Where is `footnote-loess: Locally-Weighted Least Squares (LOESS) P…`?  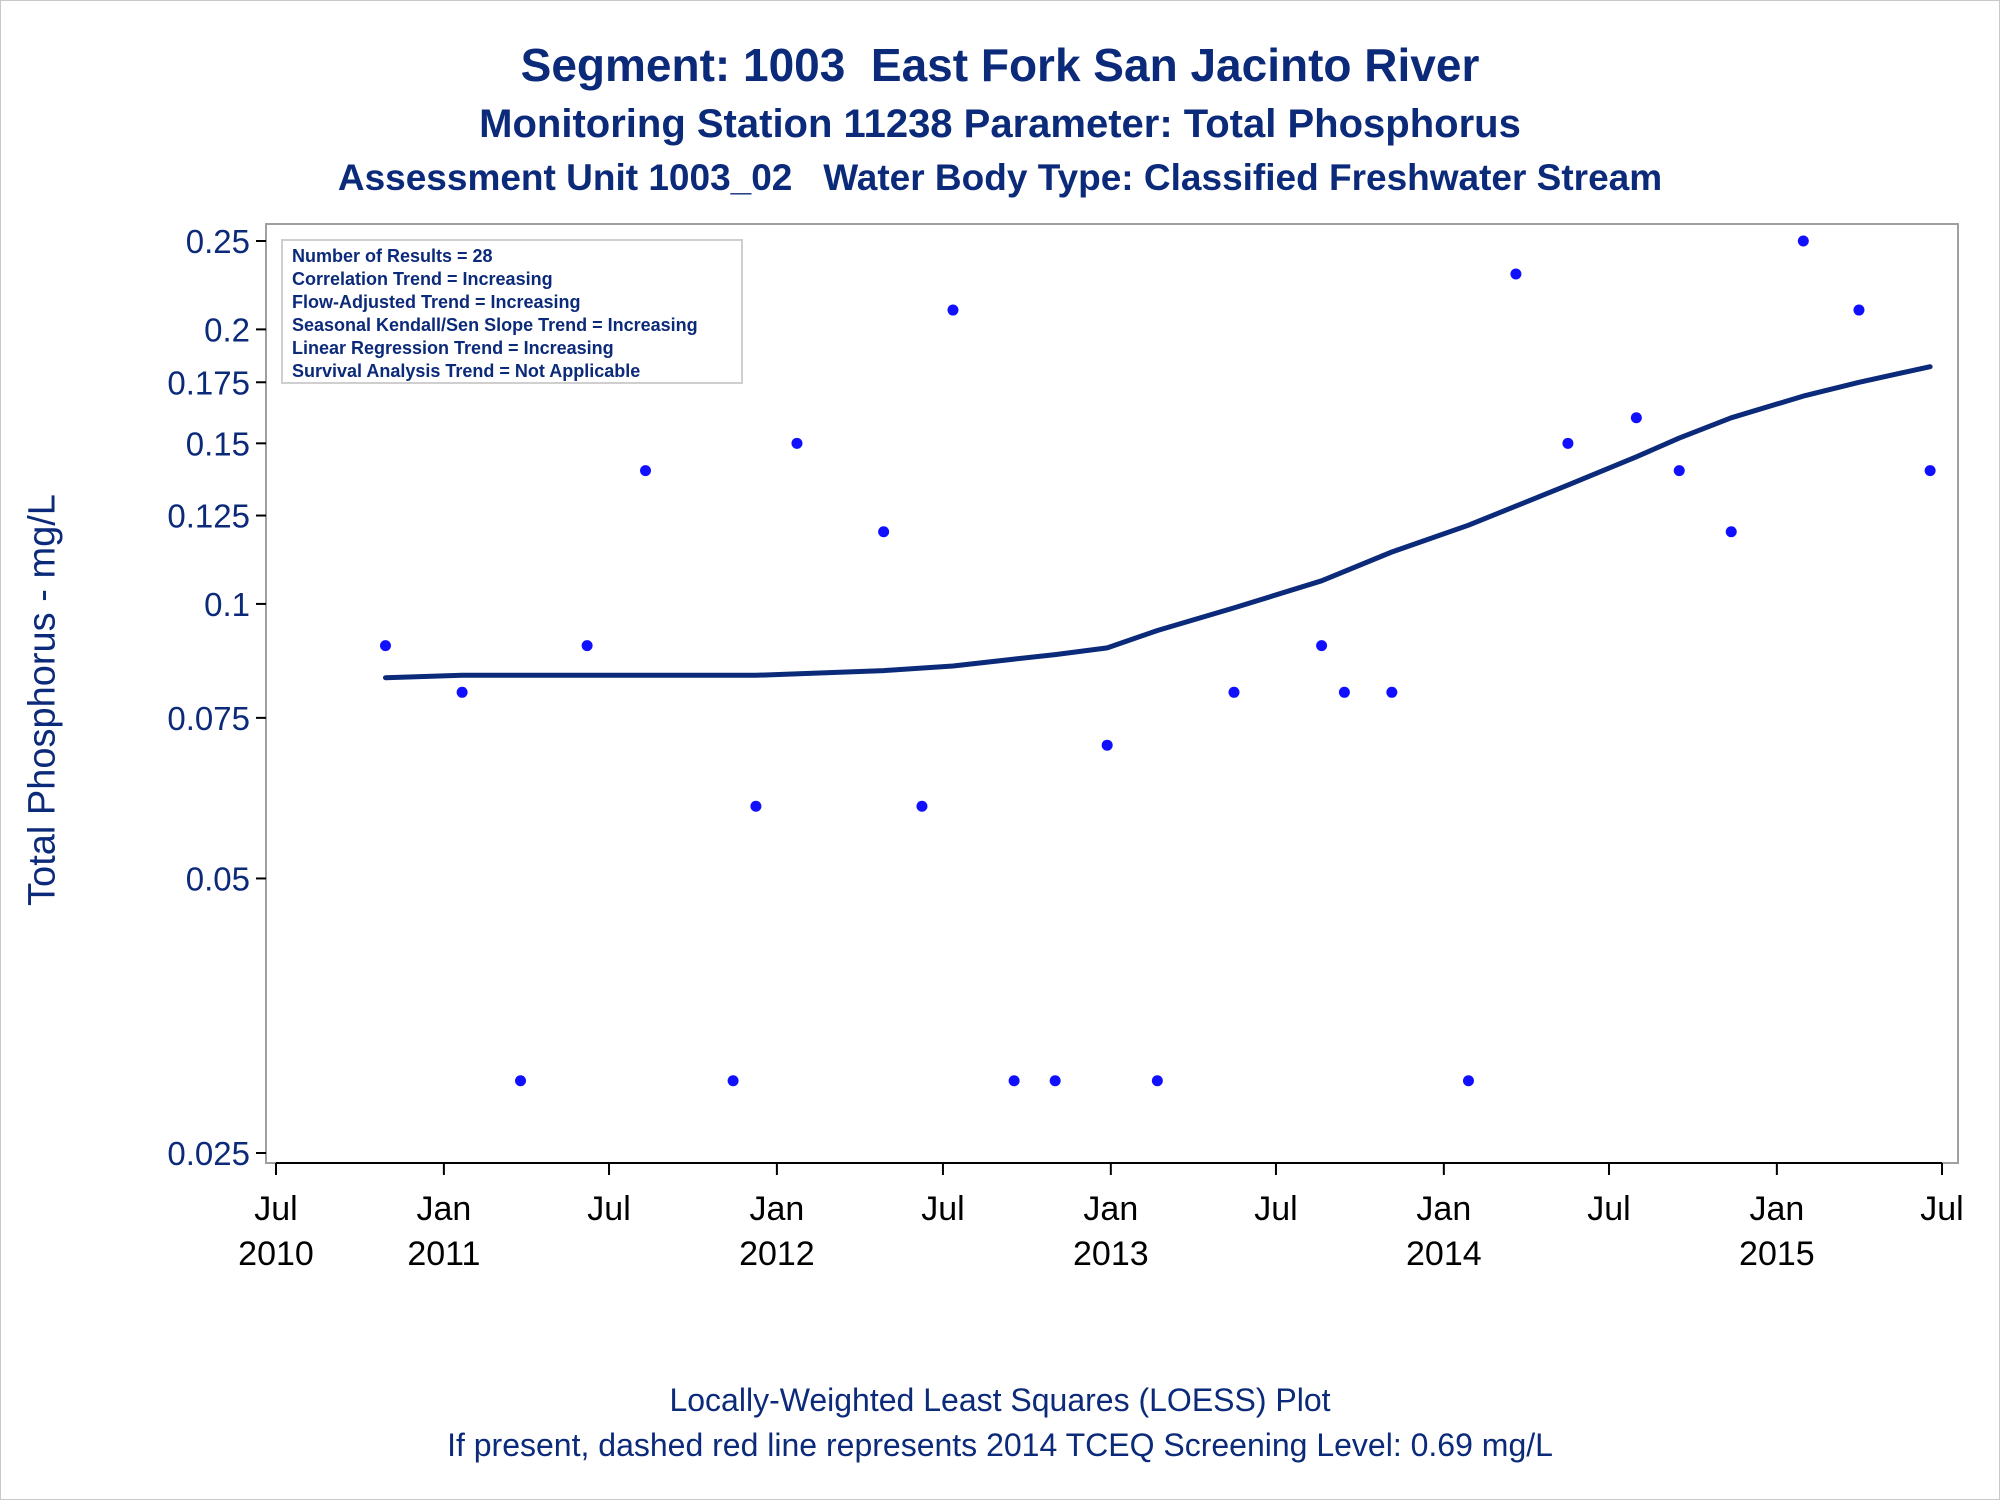
footnote-loess: Locally-Weighted Least Squares (LOESS) P… is located at coordinates (1000, 1400).